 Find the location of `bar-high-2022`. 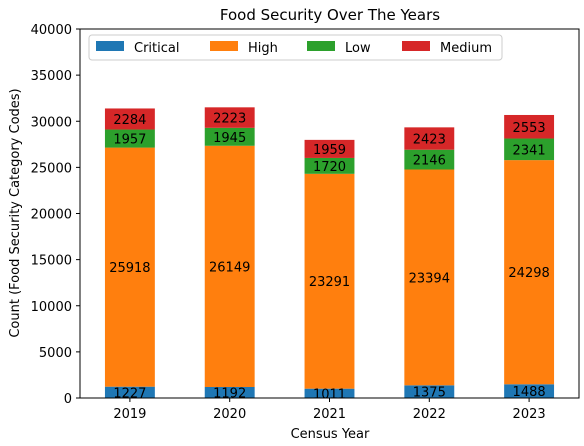

bar-high-2022 is located at coordinates (429, 277).